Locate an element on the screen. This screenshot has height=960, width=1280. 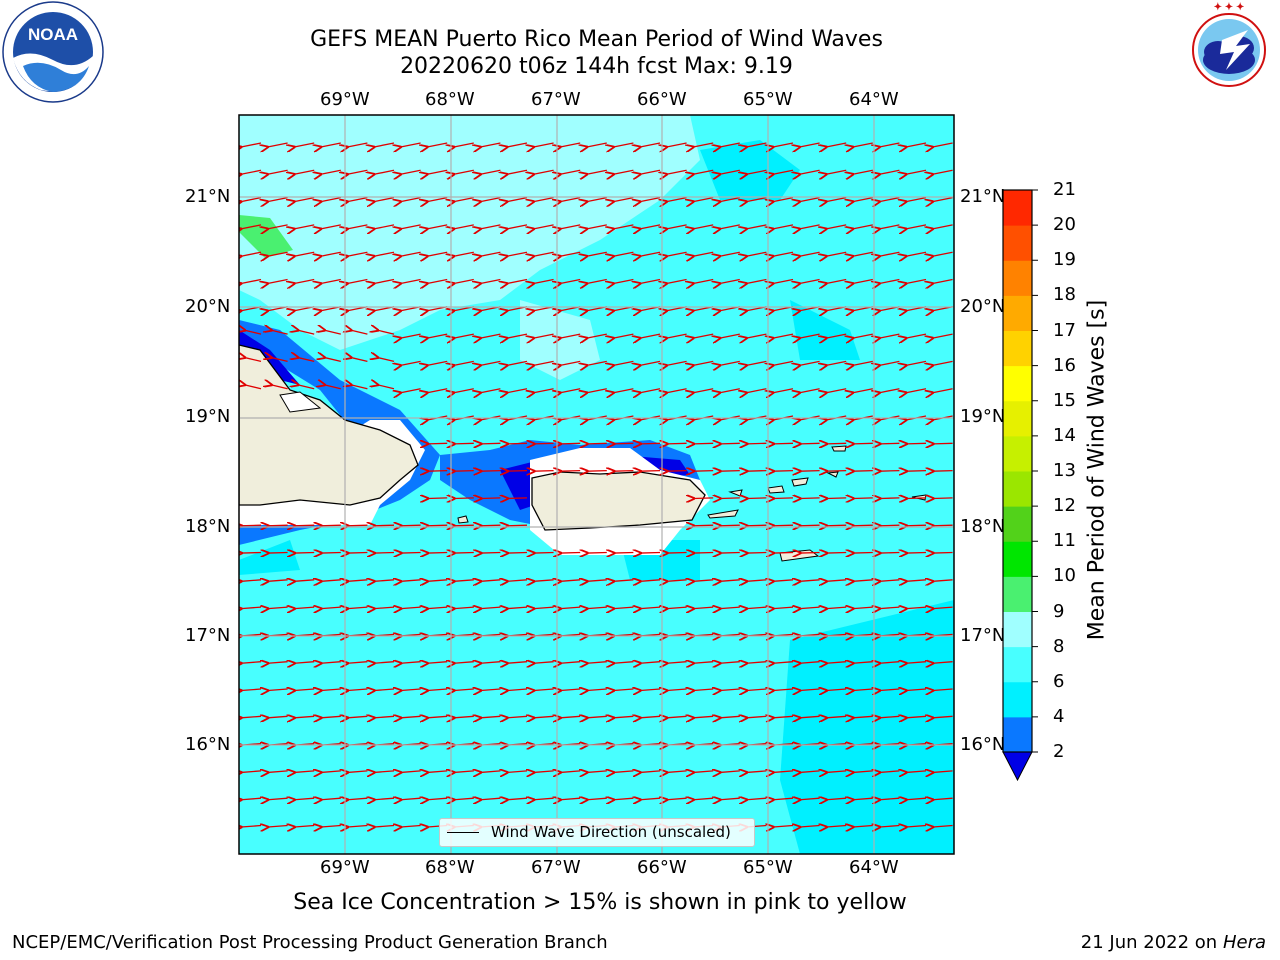
colorbar-tick-label: 18 is located at coordinates (1064, 295).